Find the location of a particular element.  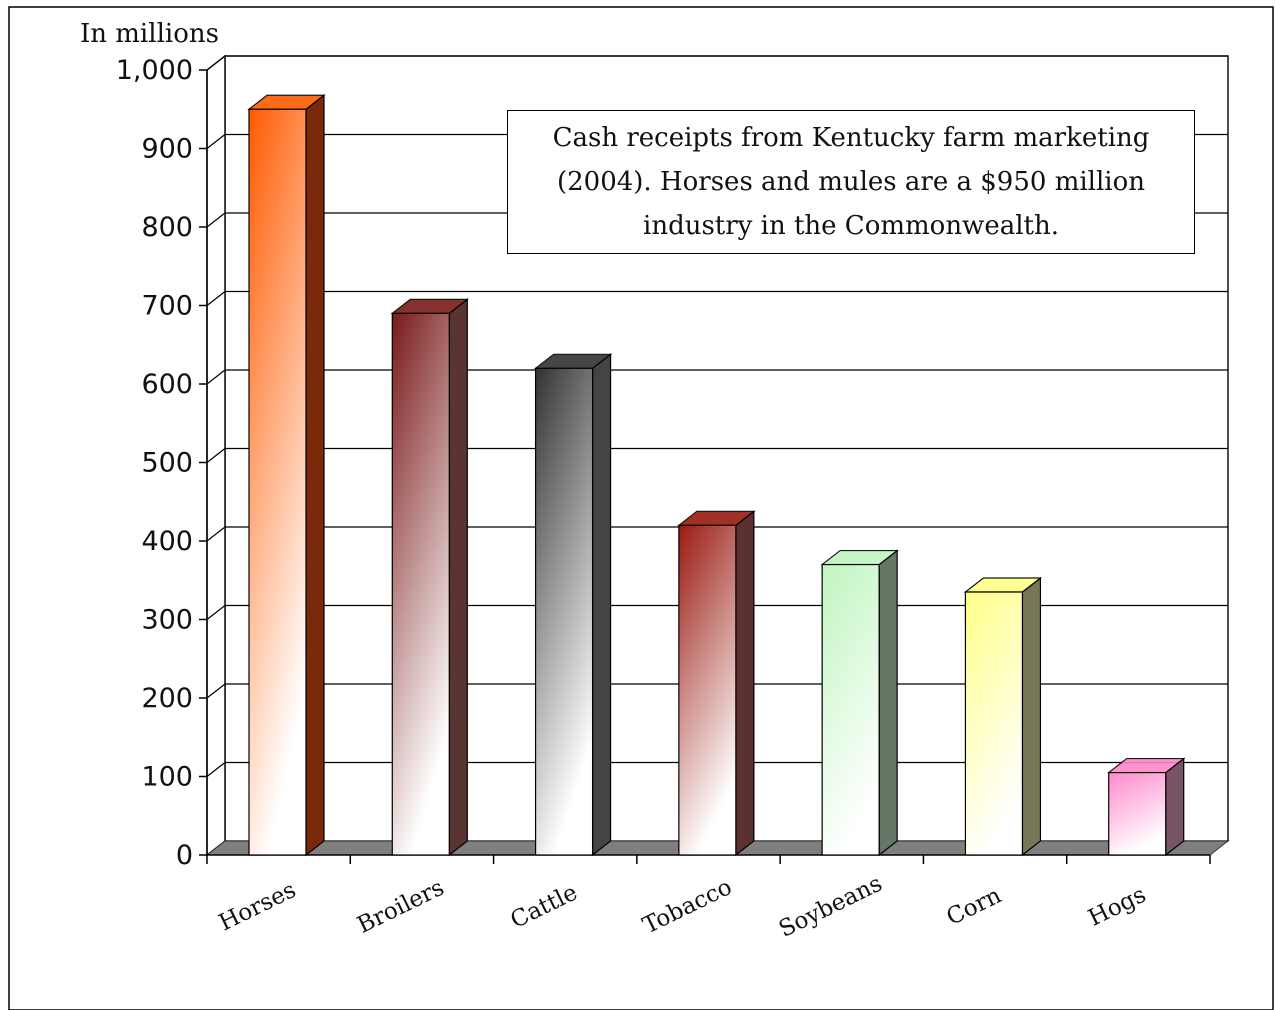

y-tick-label: 0 is located at coordinates (184, 855).